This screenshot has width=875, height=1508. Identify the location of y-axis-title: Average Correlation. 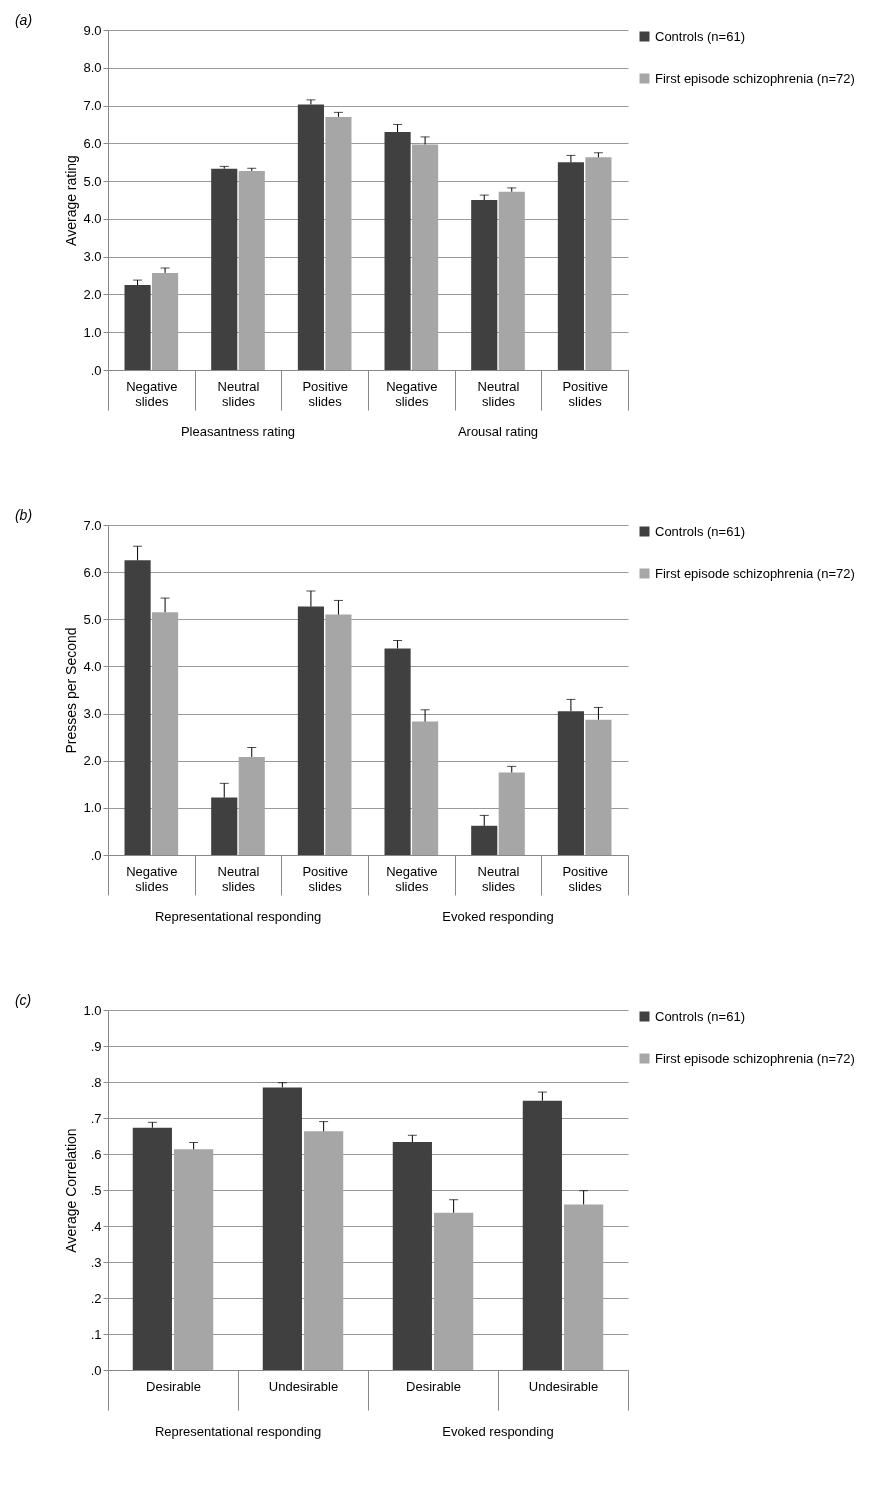
(71, 1190).